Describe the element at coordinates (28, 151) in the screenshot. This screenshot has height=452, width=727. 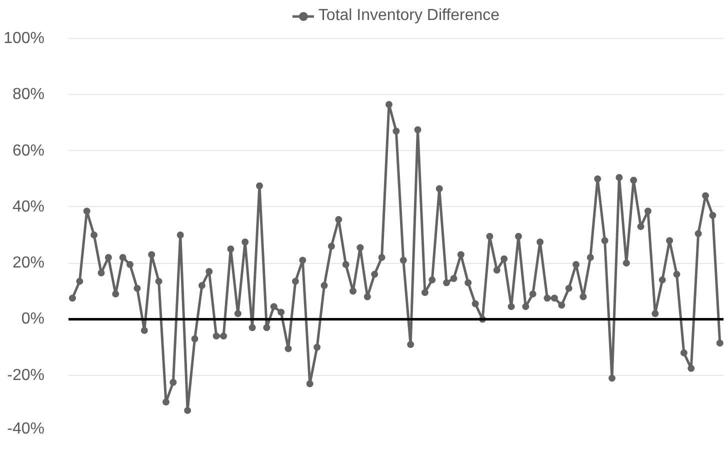
I see `y-tick-label: 60%` at that location.